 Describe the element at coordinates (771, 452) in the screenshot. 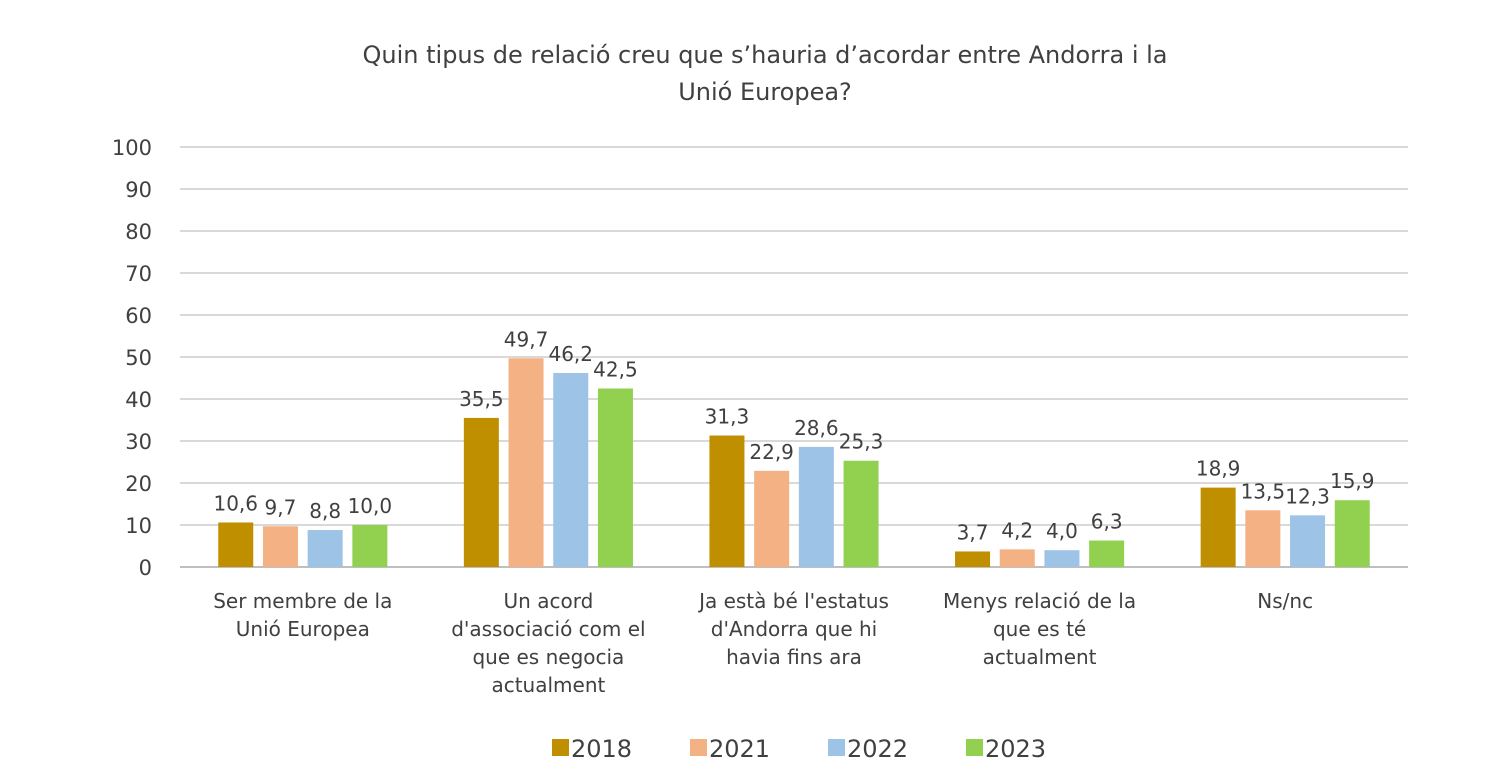

I see `data-label: 22,9` at that location.